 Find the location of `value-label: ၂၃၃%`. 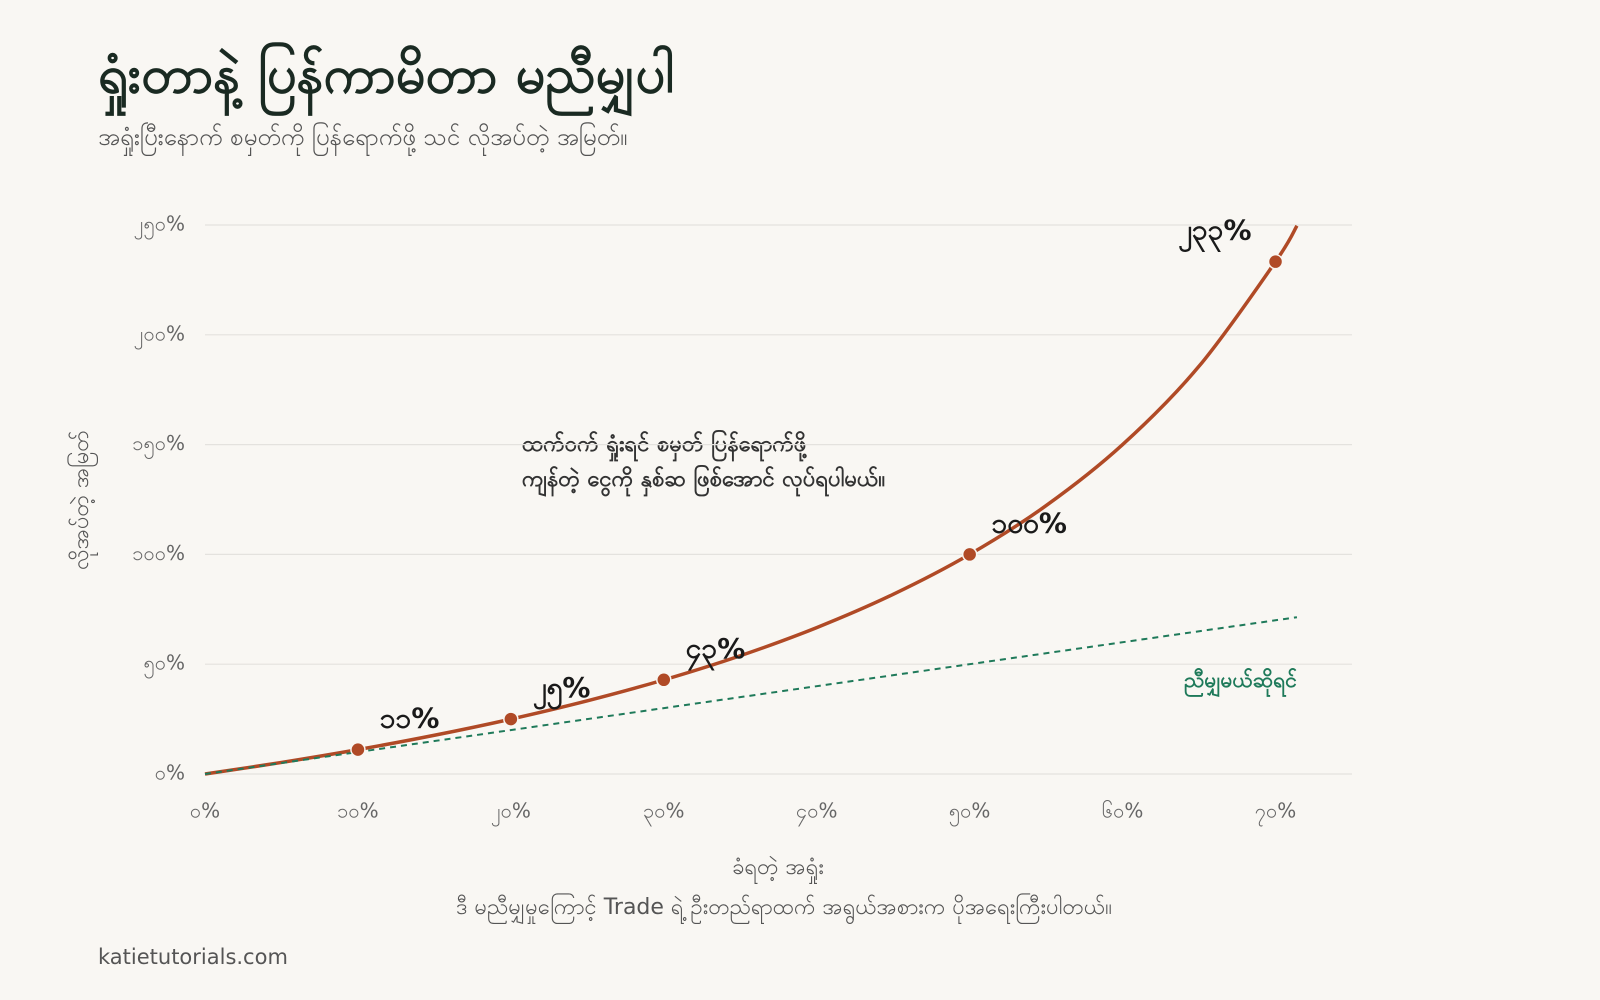

value-label: ၂၃၃% is located at coordinates (1214, 234).